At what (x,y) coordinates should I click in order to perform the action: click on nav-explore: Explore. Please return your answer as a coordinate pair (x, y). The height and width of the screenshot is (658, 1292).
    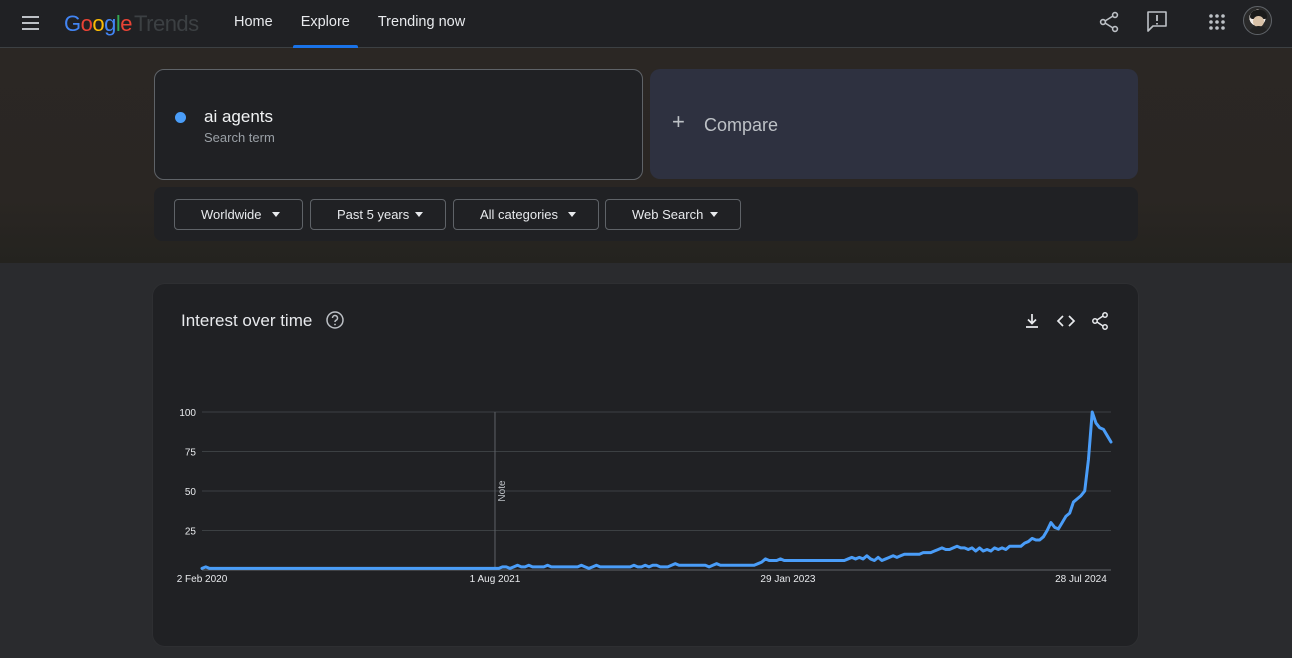
    Looking at the image, I should click on (325, 24).